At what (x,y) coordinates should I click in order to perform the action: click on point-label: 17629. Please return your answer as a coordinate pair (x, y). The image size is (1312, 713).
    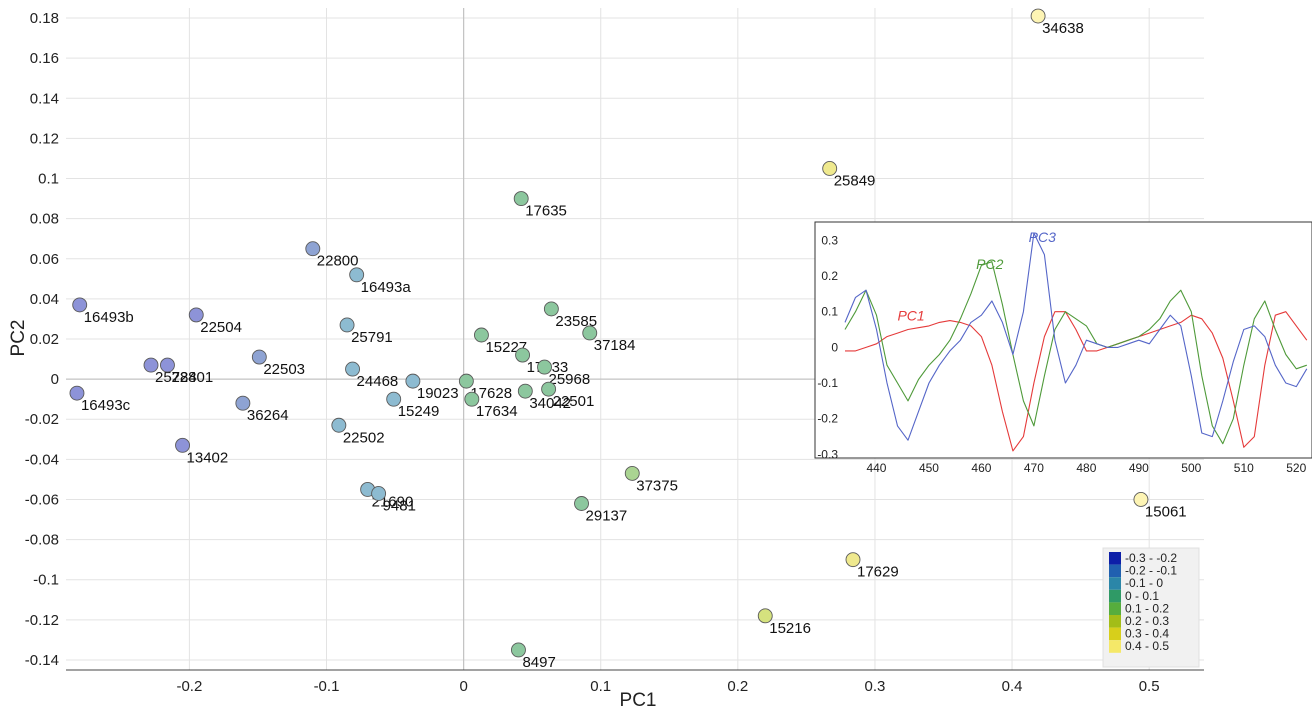
    Looking at the image, I should click on (878, 572).